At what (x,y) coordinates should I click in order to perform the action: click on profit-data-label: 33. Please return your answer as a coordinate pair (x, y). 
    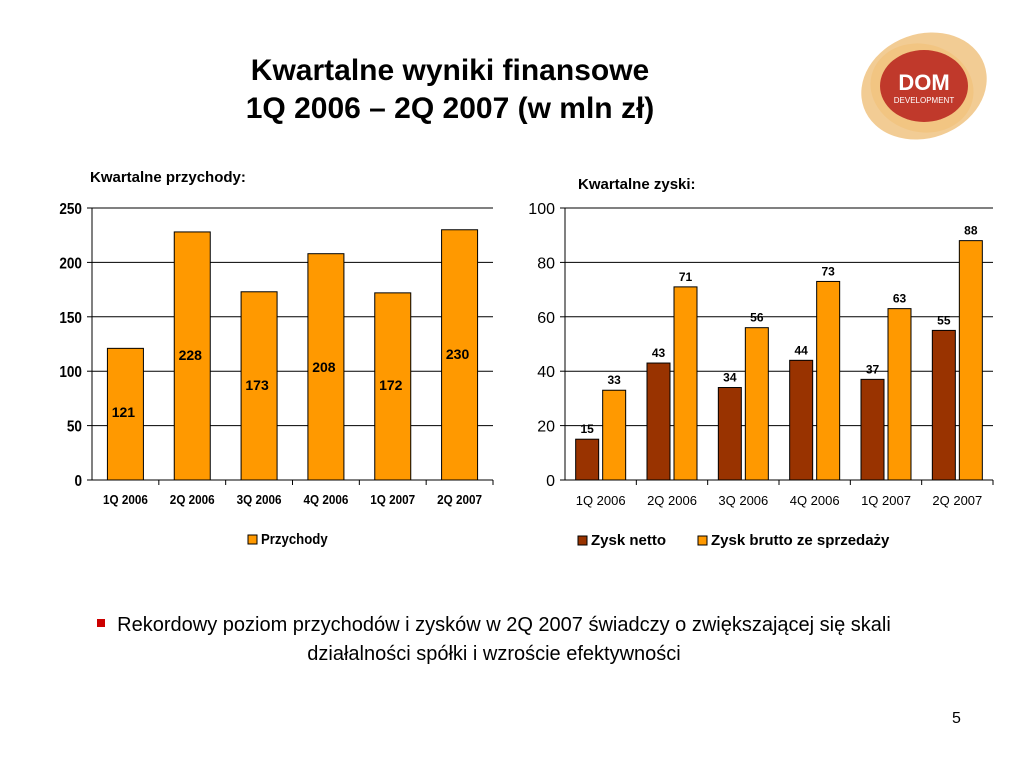
    Looking at the image, I should click on (614, 380).